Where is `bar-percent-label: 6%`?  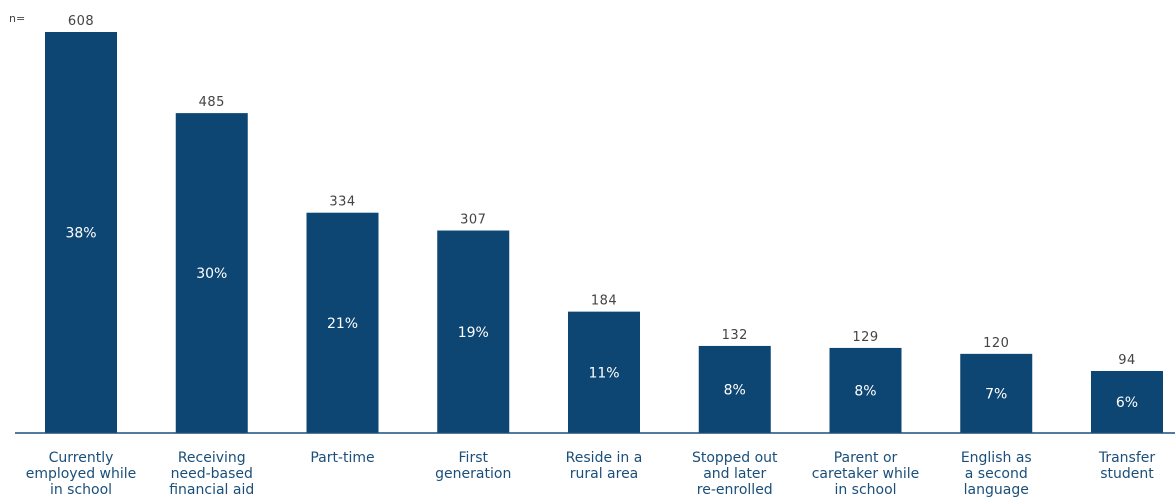 bar-percent-label: 6% is located at coordinates (1127, 403).